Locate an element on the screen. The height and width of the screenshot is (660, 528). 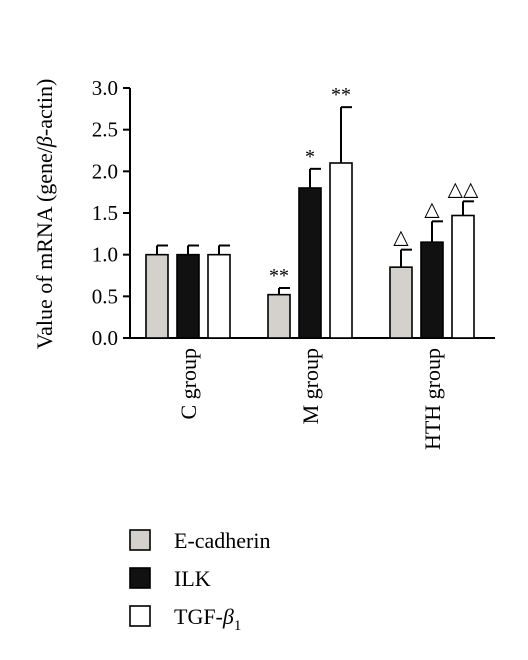
y-axis-title-beta: β is located at coordinates (44, 142).